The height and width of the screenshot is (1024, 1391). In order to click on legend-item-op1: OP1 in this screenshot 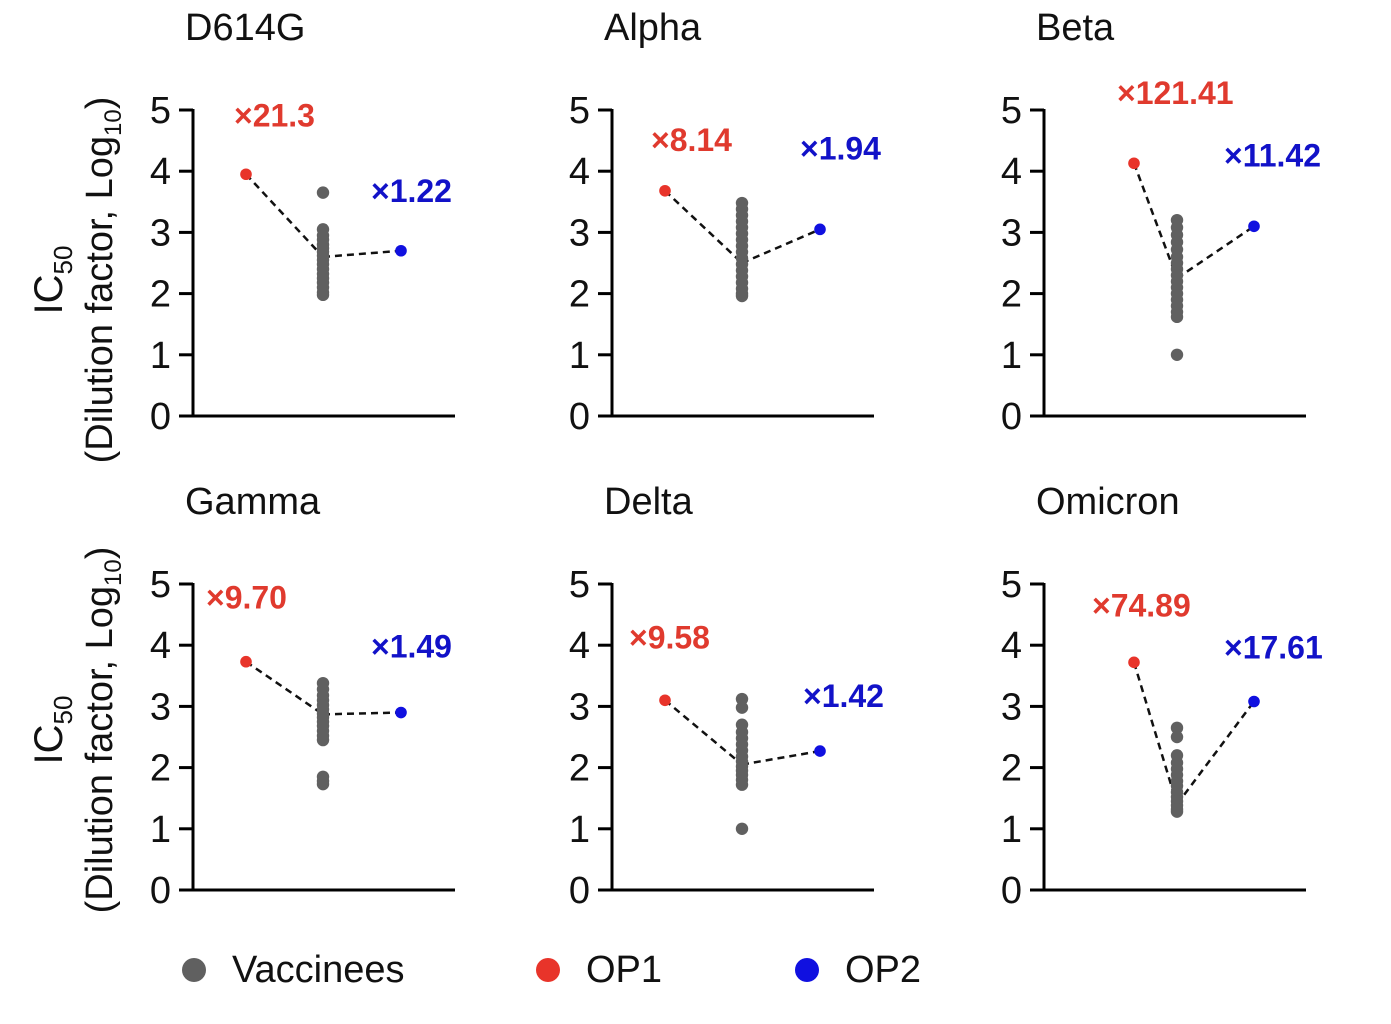, I will do `click(599, 970)`.